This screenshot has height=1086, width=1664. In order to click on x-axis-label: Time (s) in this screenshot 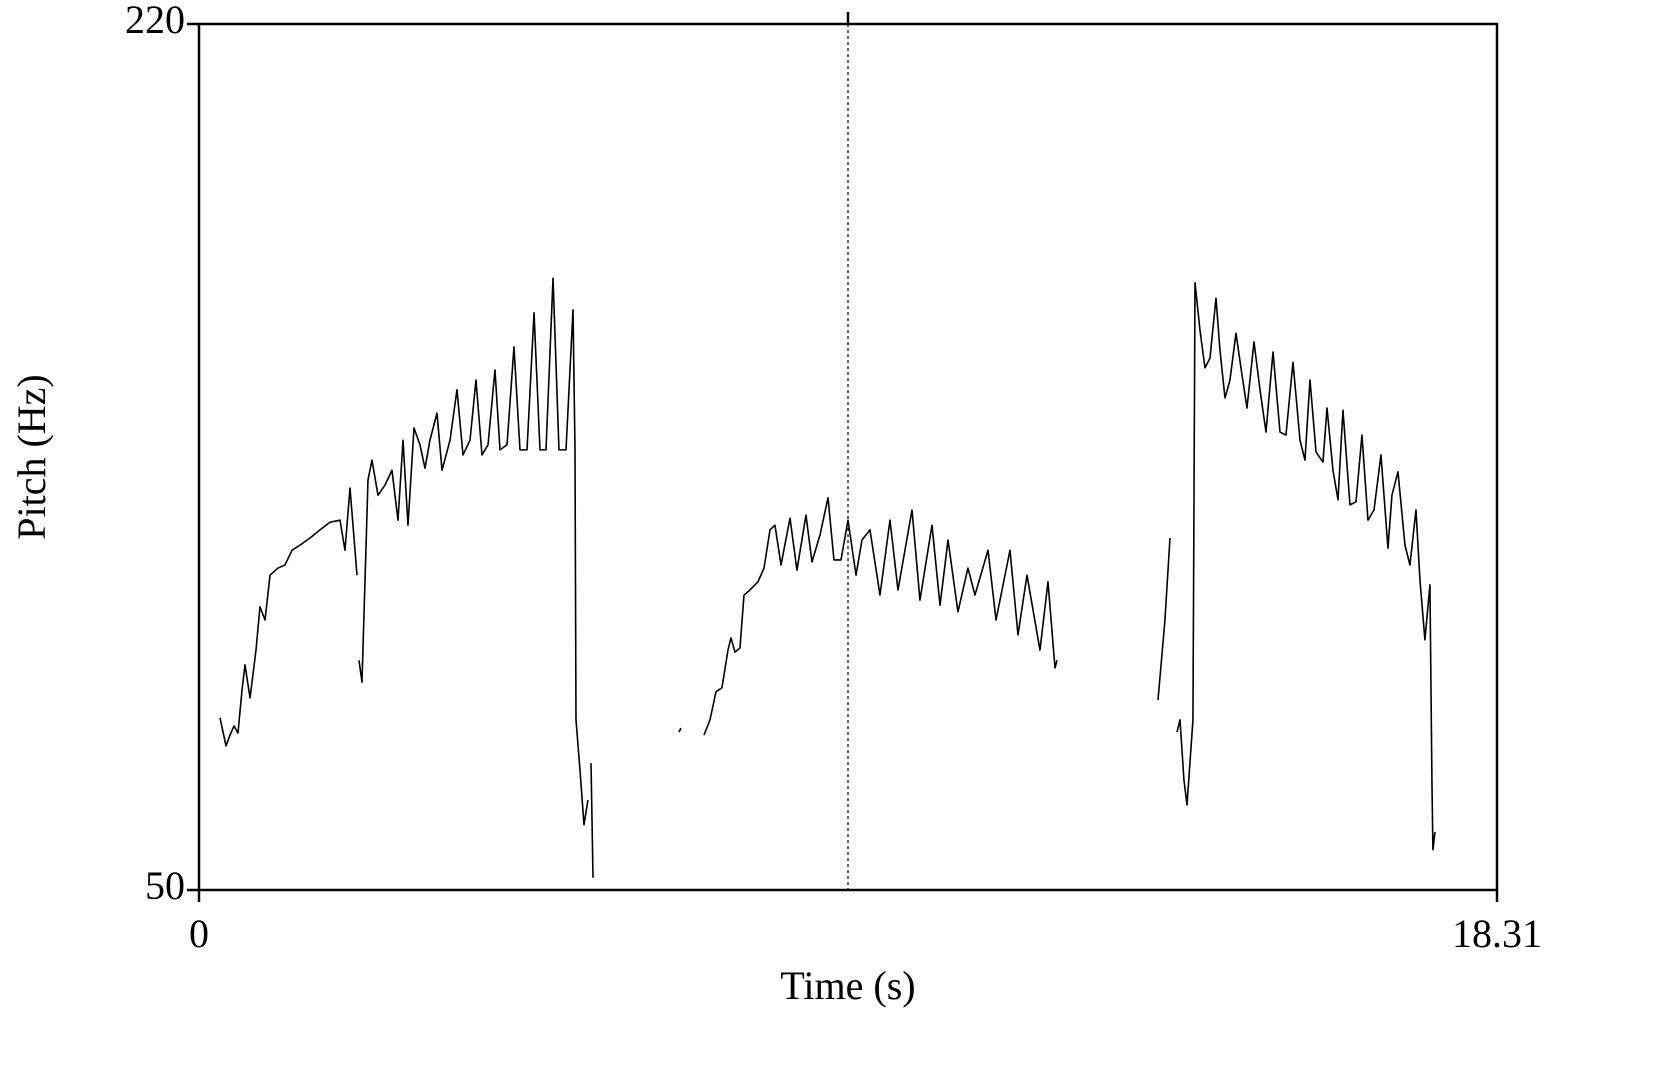, I will do `click(847, 985)`.